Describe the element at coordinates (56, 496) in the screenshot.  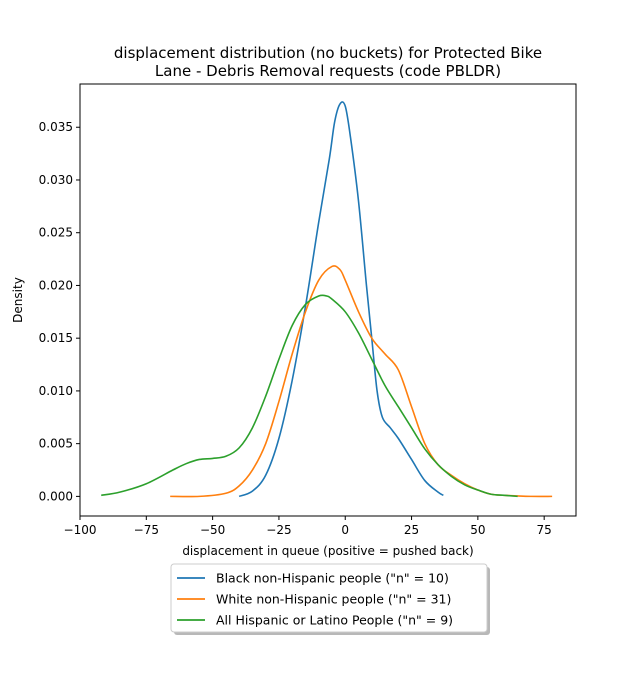
I see `y-tick-label: 0.000` at that location.